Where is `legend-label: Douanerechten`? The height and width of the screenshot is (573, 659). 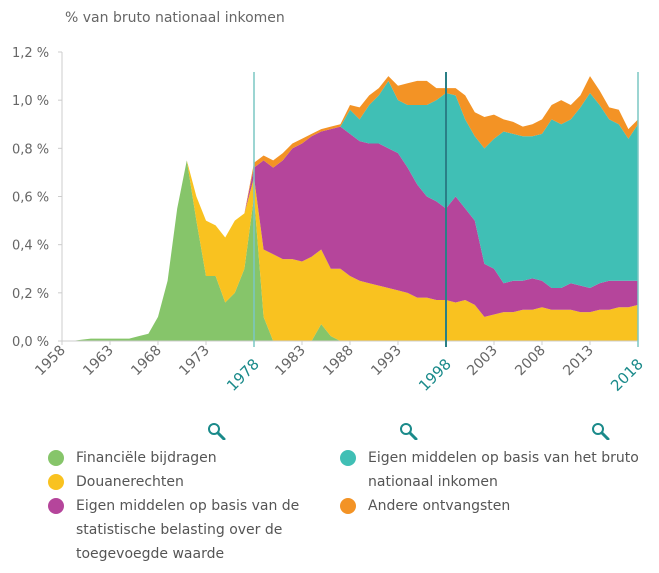 legend-label: Douanerechten is located at coordinates (130, 482).